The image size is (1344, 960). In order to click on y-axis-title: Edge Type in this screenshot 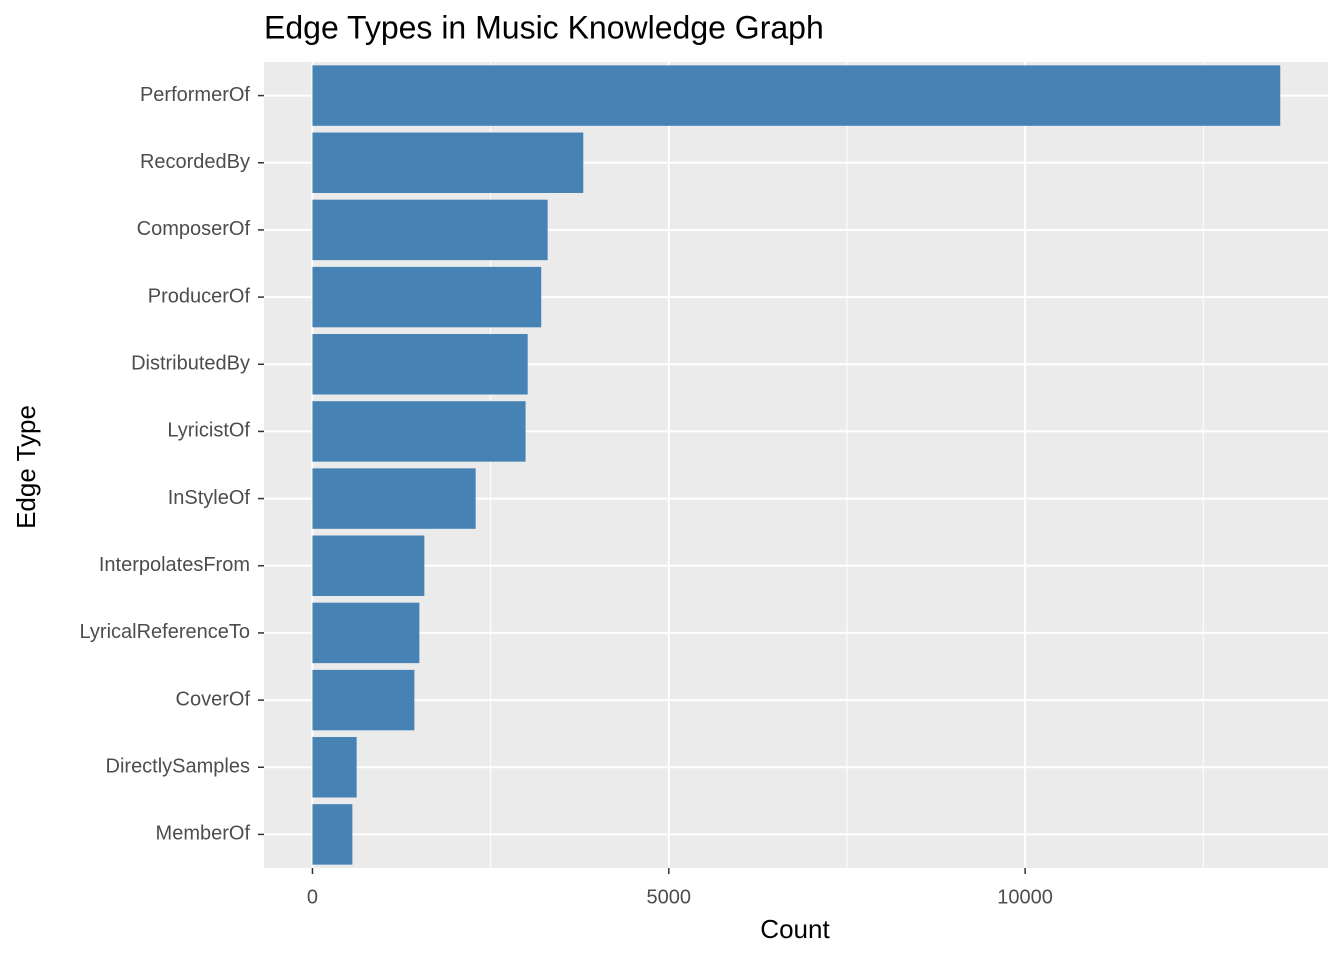, I will do `click(26, 467)`.